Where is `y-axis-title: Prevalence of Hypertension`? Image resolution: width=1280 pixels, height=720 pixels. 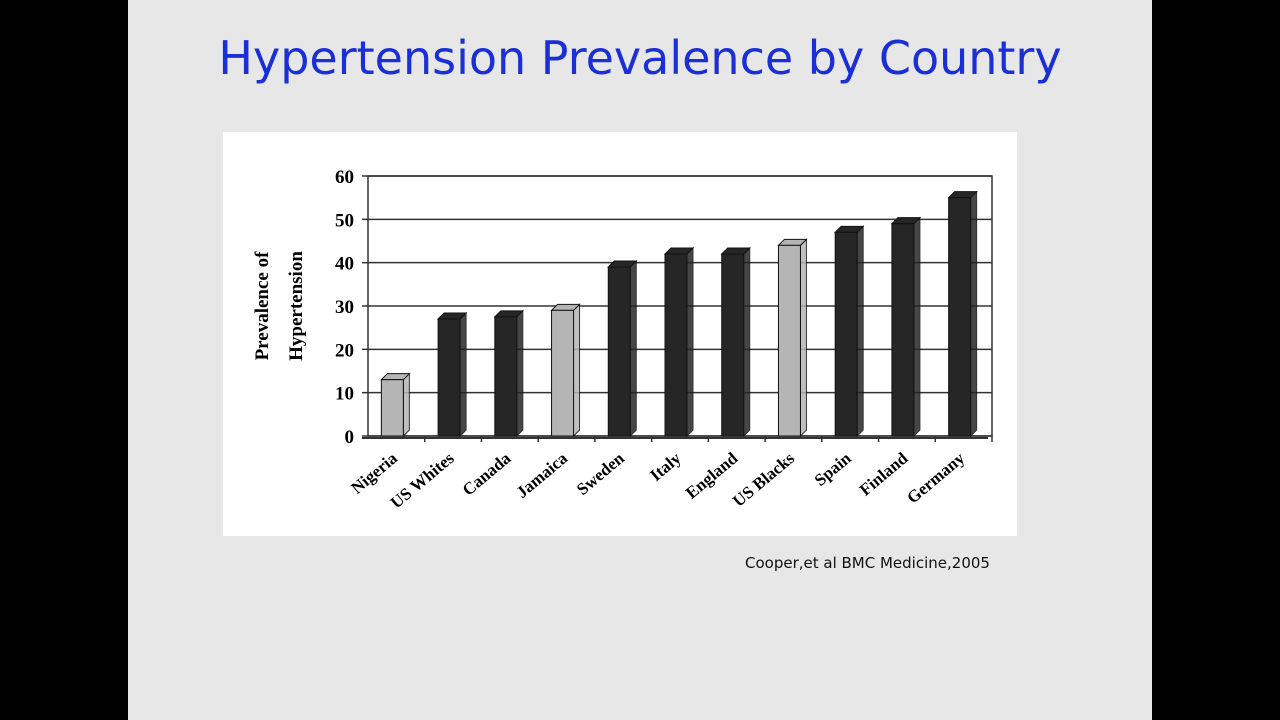
y-axis-title: Prevalence of Hypertension is located at coordinates (279, 306).